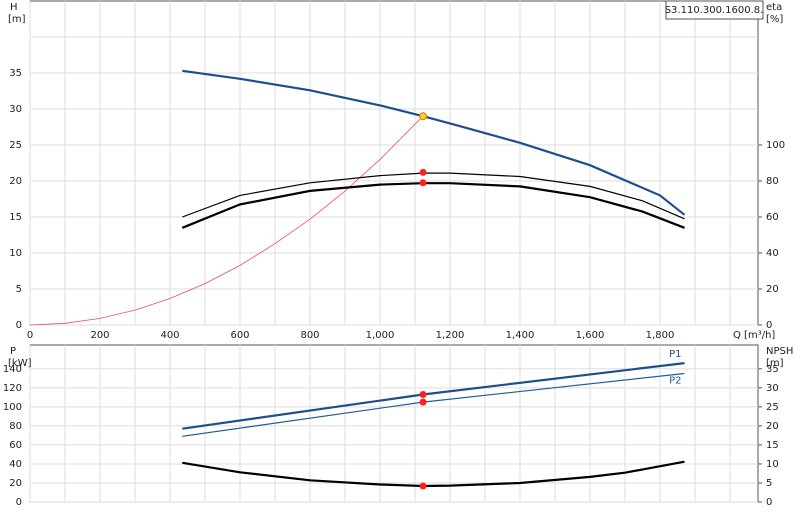 The width and height of the screenshot is (800, 520). Describe the element at coordinates (754, 335) in the screenshot. I see `x-axis-label: Q [m³/h]` at that location.